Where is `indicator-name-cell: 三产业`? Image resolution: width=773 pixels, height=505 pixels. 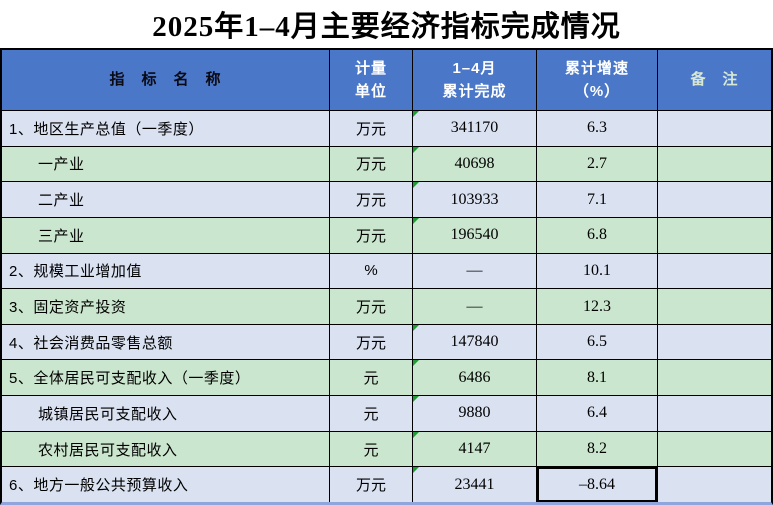
indicator-name-cell: 三产业 is located at coordinates (166, 235).